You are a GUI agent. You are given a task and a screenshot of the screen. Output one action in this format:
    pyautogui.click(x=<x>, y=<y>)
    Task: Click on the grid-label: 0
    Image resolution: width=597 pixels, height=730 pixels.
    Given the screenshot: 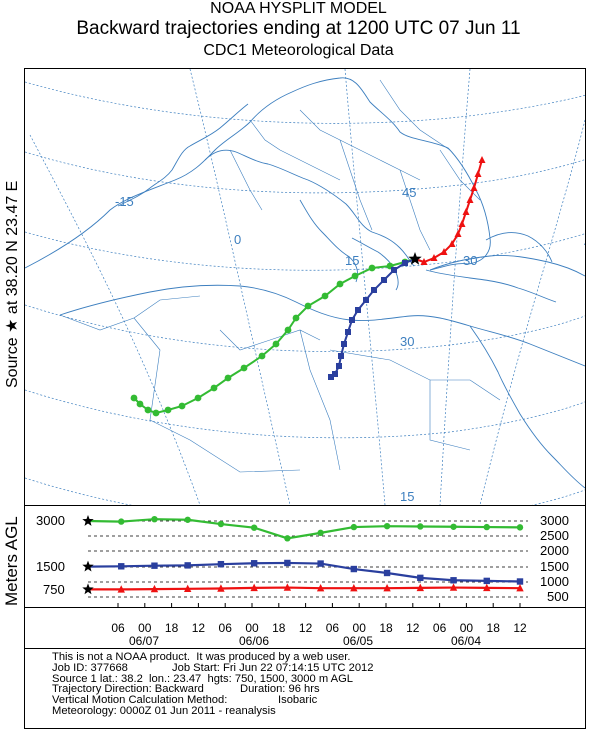 What is the action you would take?
    pyautogui.click(x=237, y=239)
    